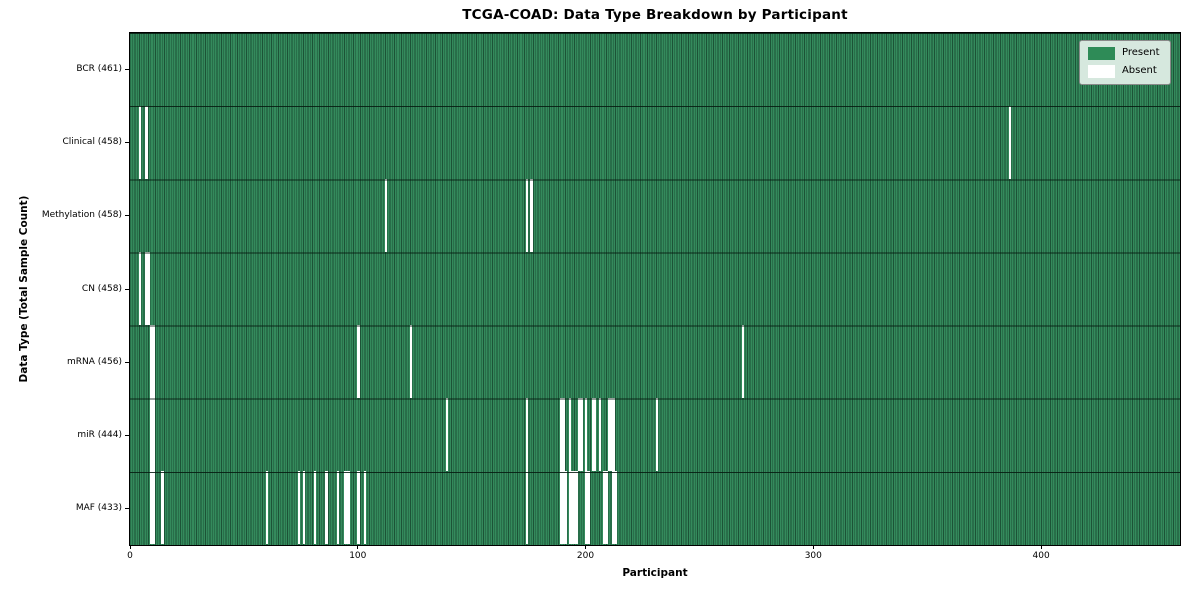  I want to click on row-label-CN: CN (458), so click(101, 288).